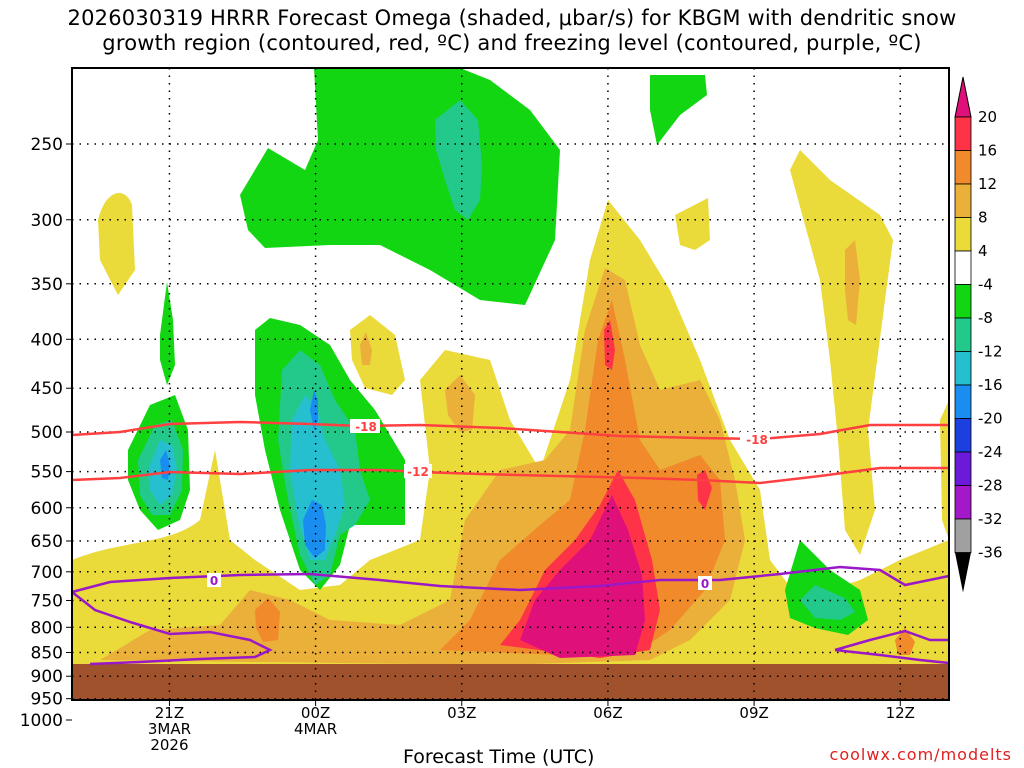 This screenshot has height=768, width=1024. Describe the element at coordinates (900, 713) in the screenshot. I see `x-tick-label: 12Z` at that location.